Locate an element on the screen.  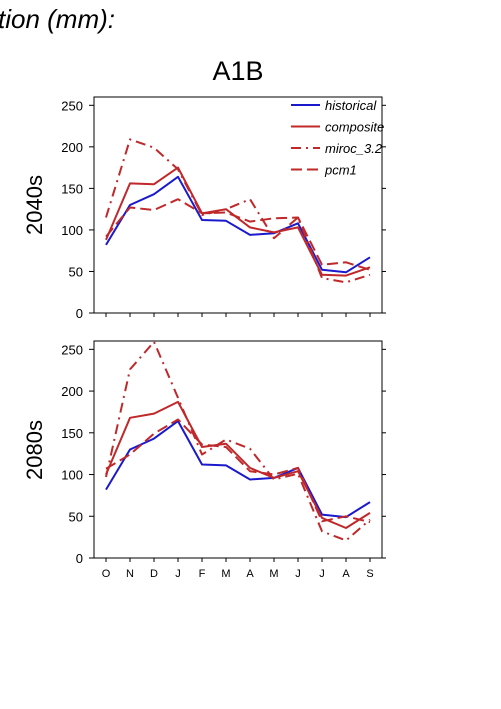
xtick-label: N is located at coordinates (130, 574).